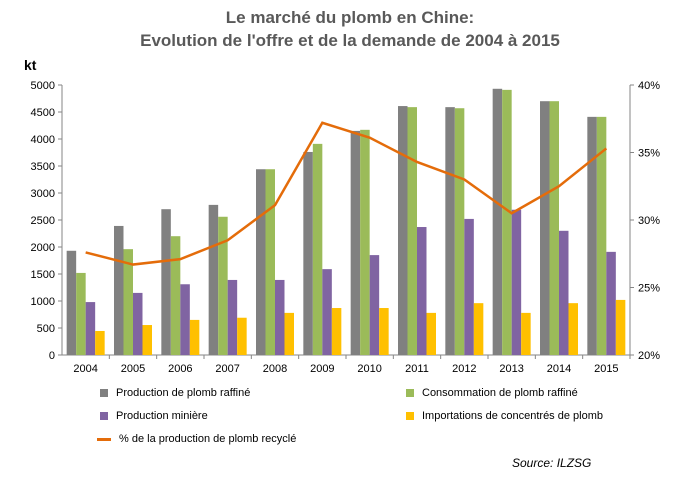  Describe the element at coordinates (497, 221) in the screenshot. I see `bar-production-de-plomb-raffin--2013` at that location.